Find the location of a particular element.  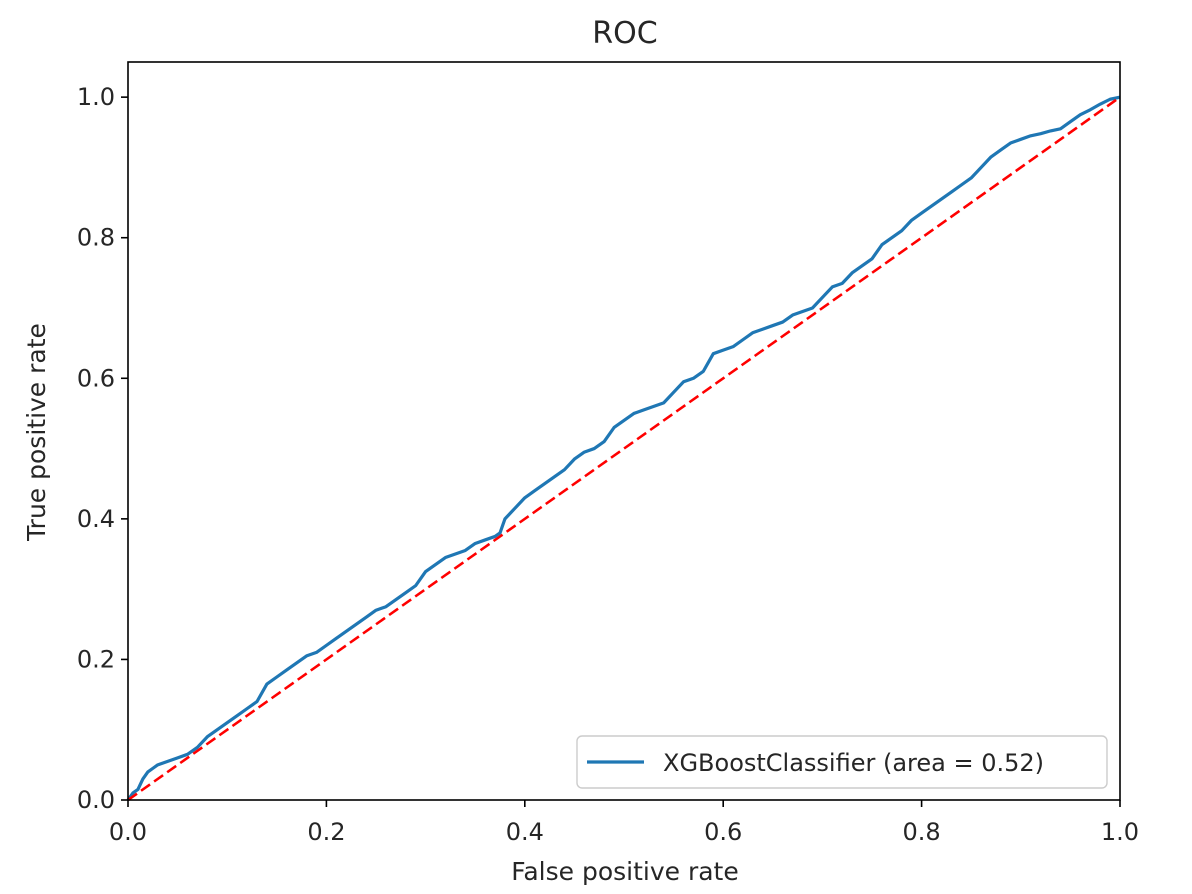

x-tick-label: 0.4 is located at coordinates (525, 832).